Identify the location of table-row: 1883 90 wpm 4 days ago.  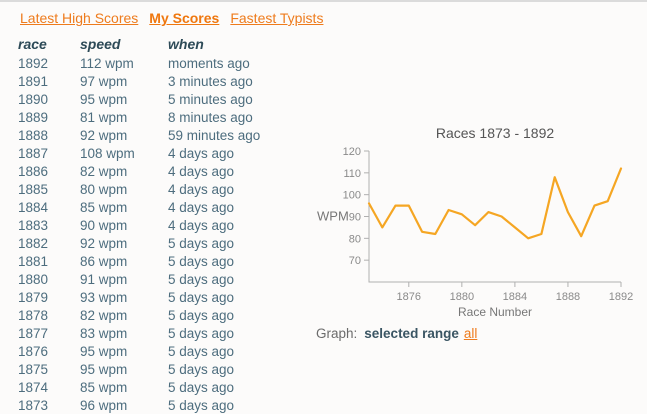
(168, 225).